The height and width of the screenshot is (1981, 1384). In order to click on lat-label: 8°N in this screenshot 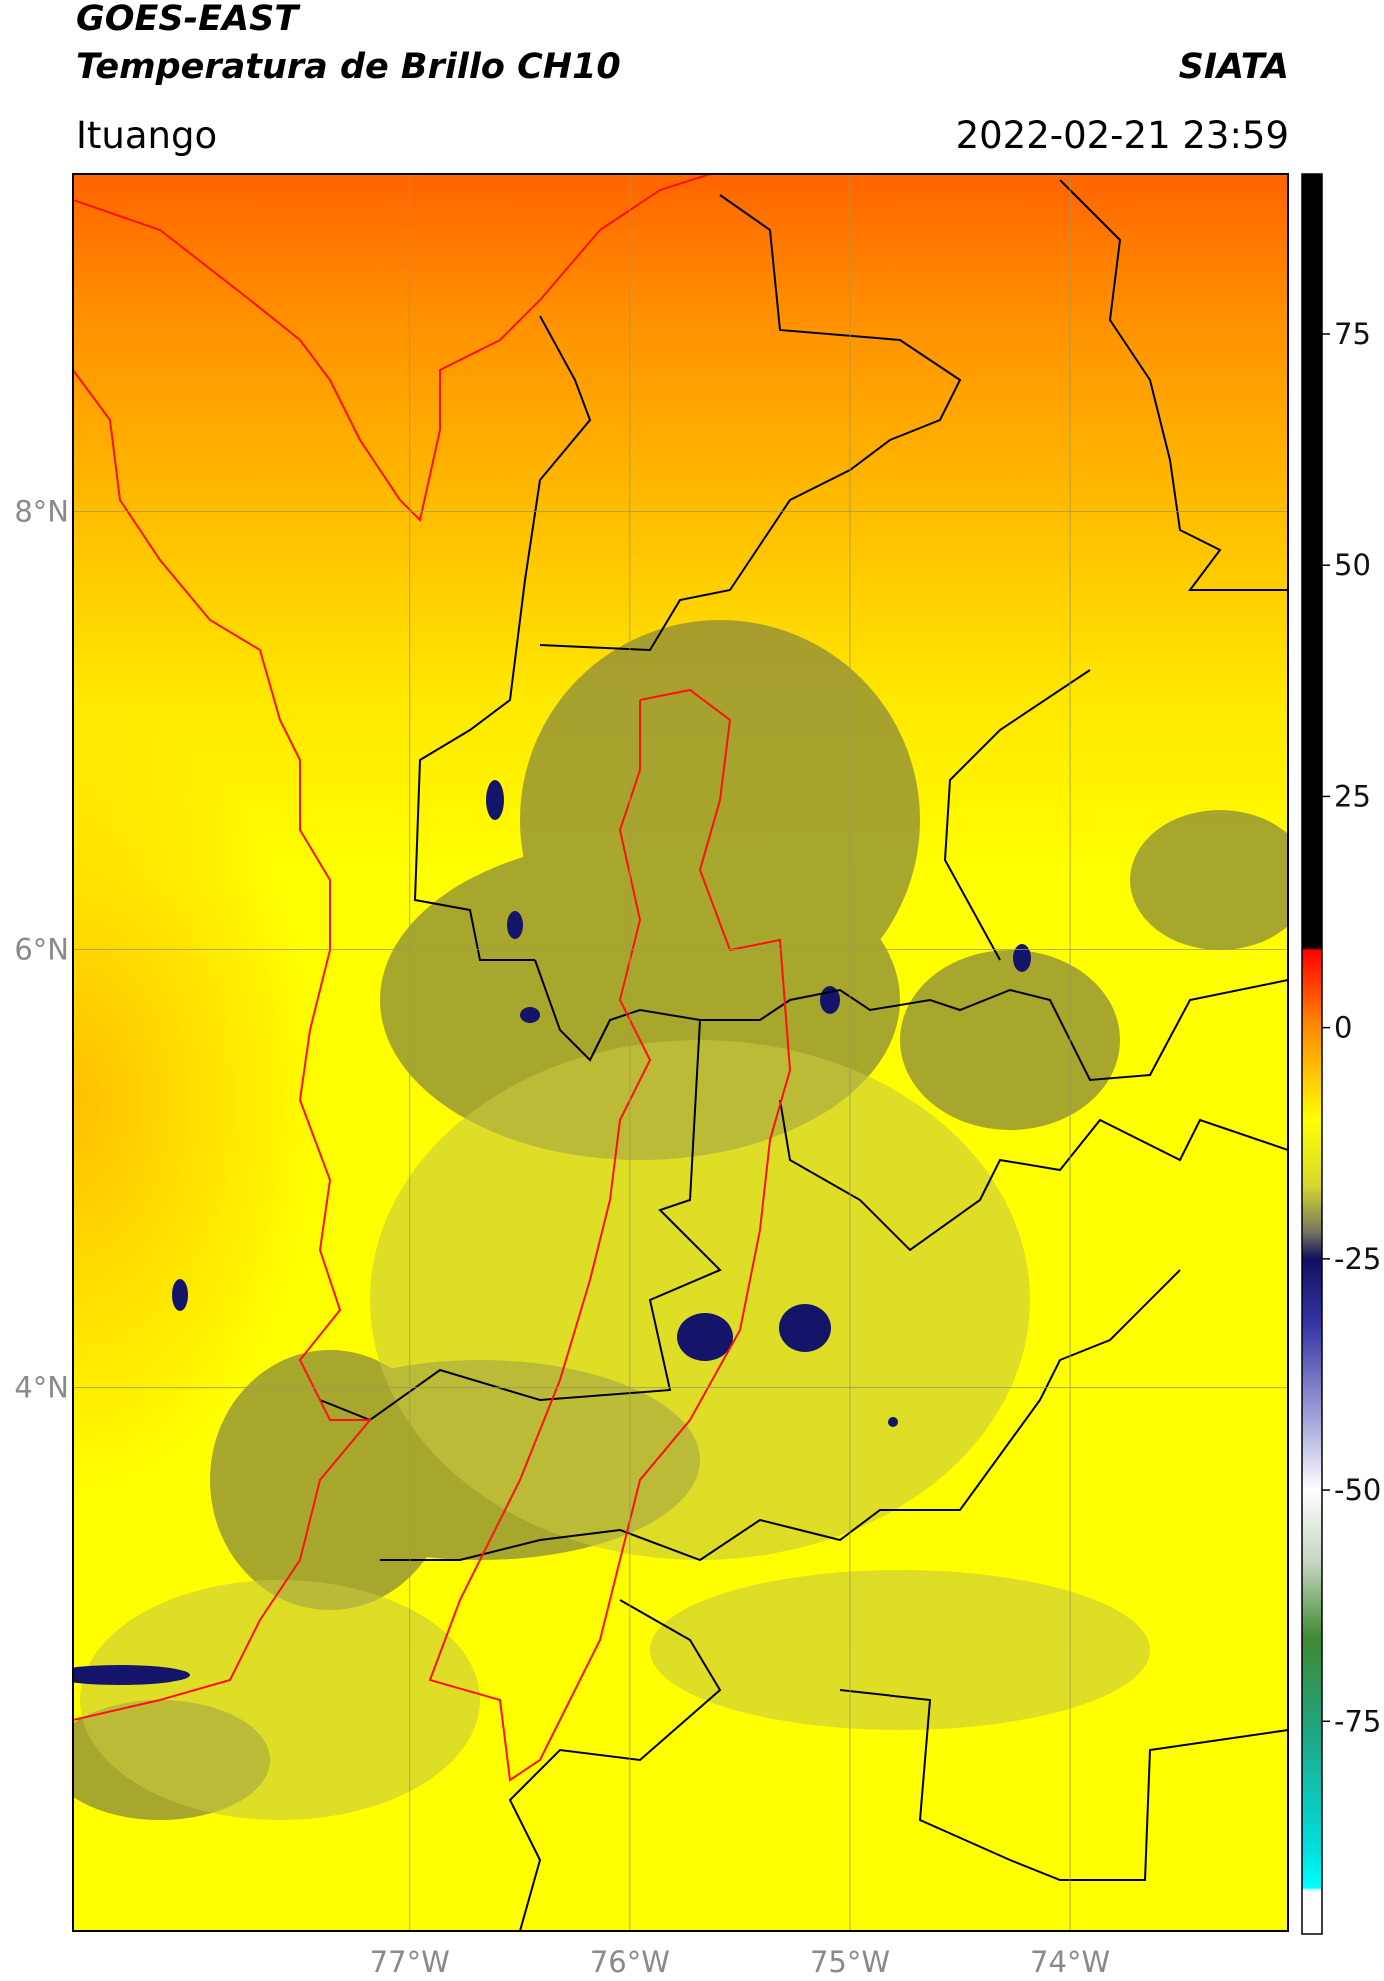, I will do `click(41, 511)`.